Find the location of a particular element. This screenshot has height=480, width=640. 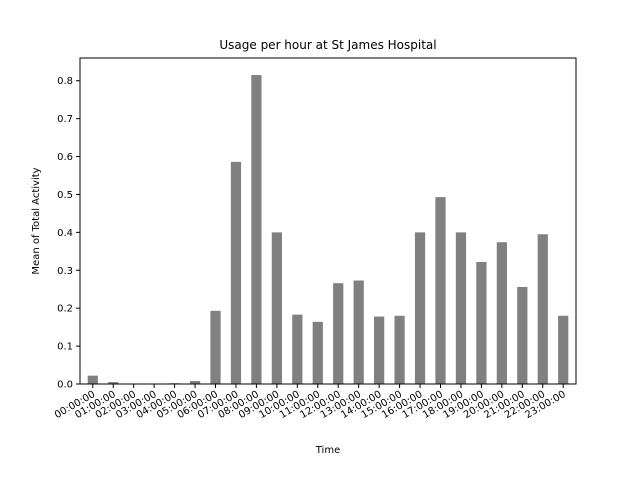

y-tick-label-8: 0.8 is located at coordinates (65, 81).